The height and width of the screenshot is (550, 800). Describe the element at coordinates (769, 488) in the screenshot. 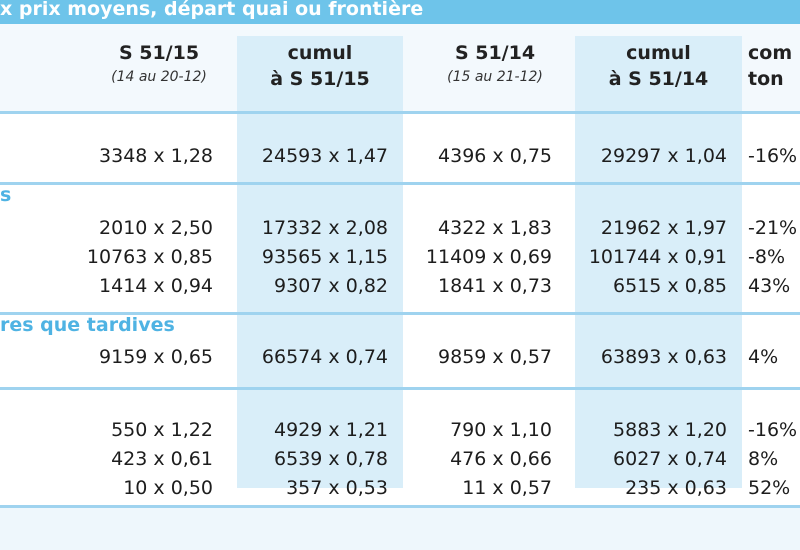

I see `cell-comparison: 52%` at that location.